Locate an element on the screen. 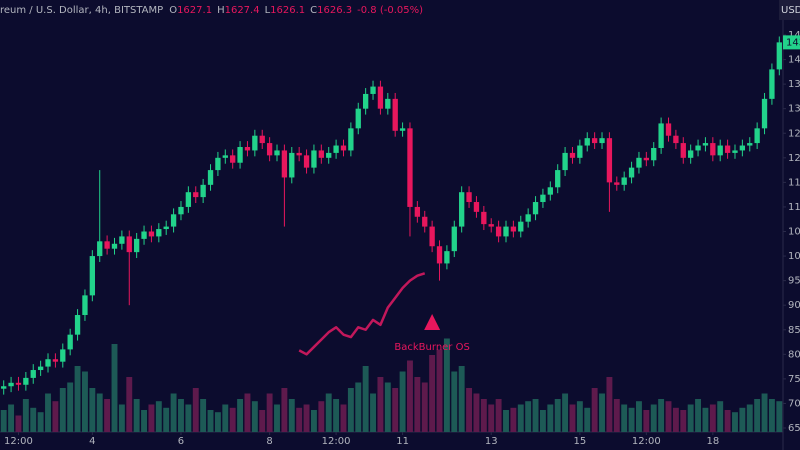 The image size is (800, 450). x-tick-label: 8 is located at coordinates (269, 441).